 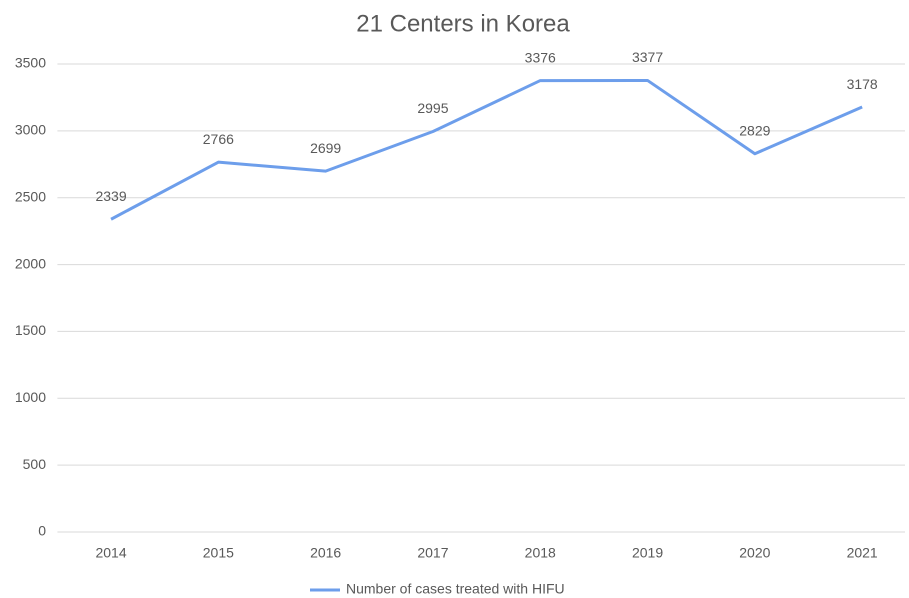 What do you see at coordinates (862, 84) in the screenshot?
I see `data-label: 3178` at bounding box center [862, 84].